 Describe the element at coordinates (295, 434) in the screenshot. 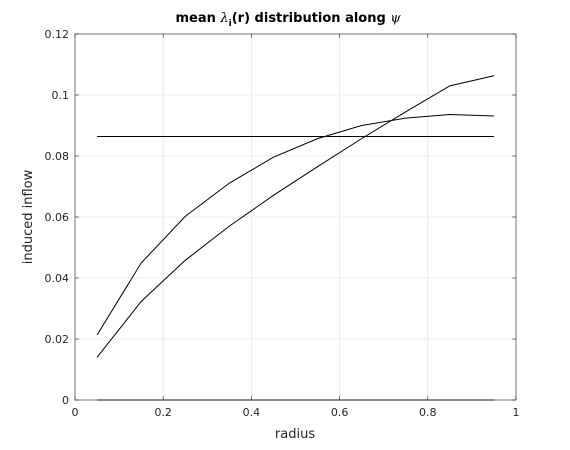

I see `x-axis-label: radius` at that location.